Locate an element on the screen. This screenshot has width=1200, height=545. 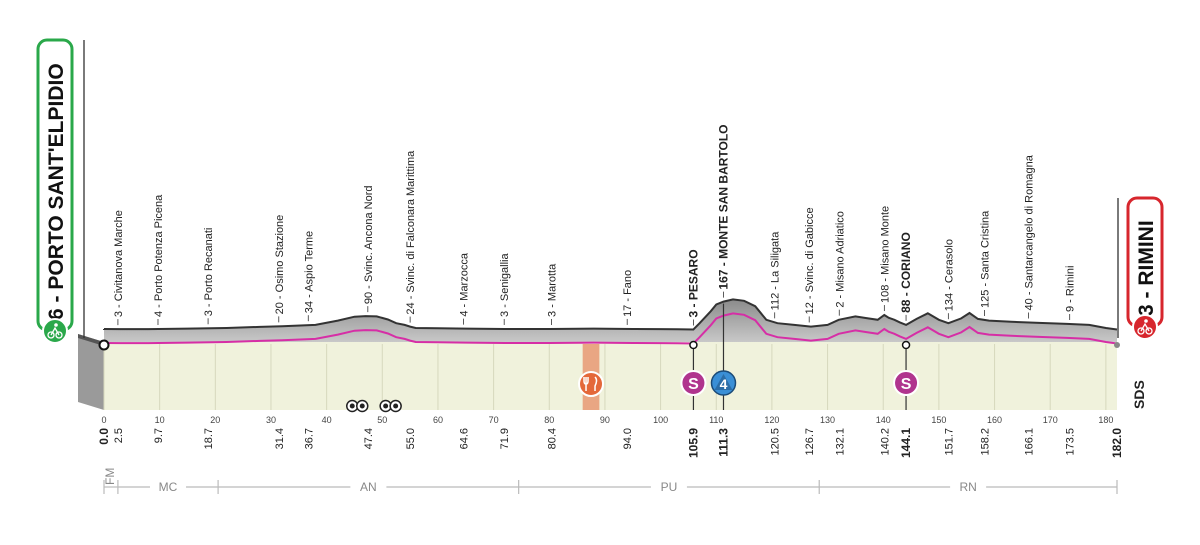
sprint-letter: S is located at coordinates (693, 384).